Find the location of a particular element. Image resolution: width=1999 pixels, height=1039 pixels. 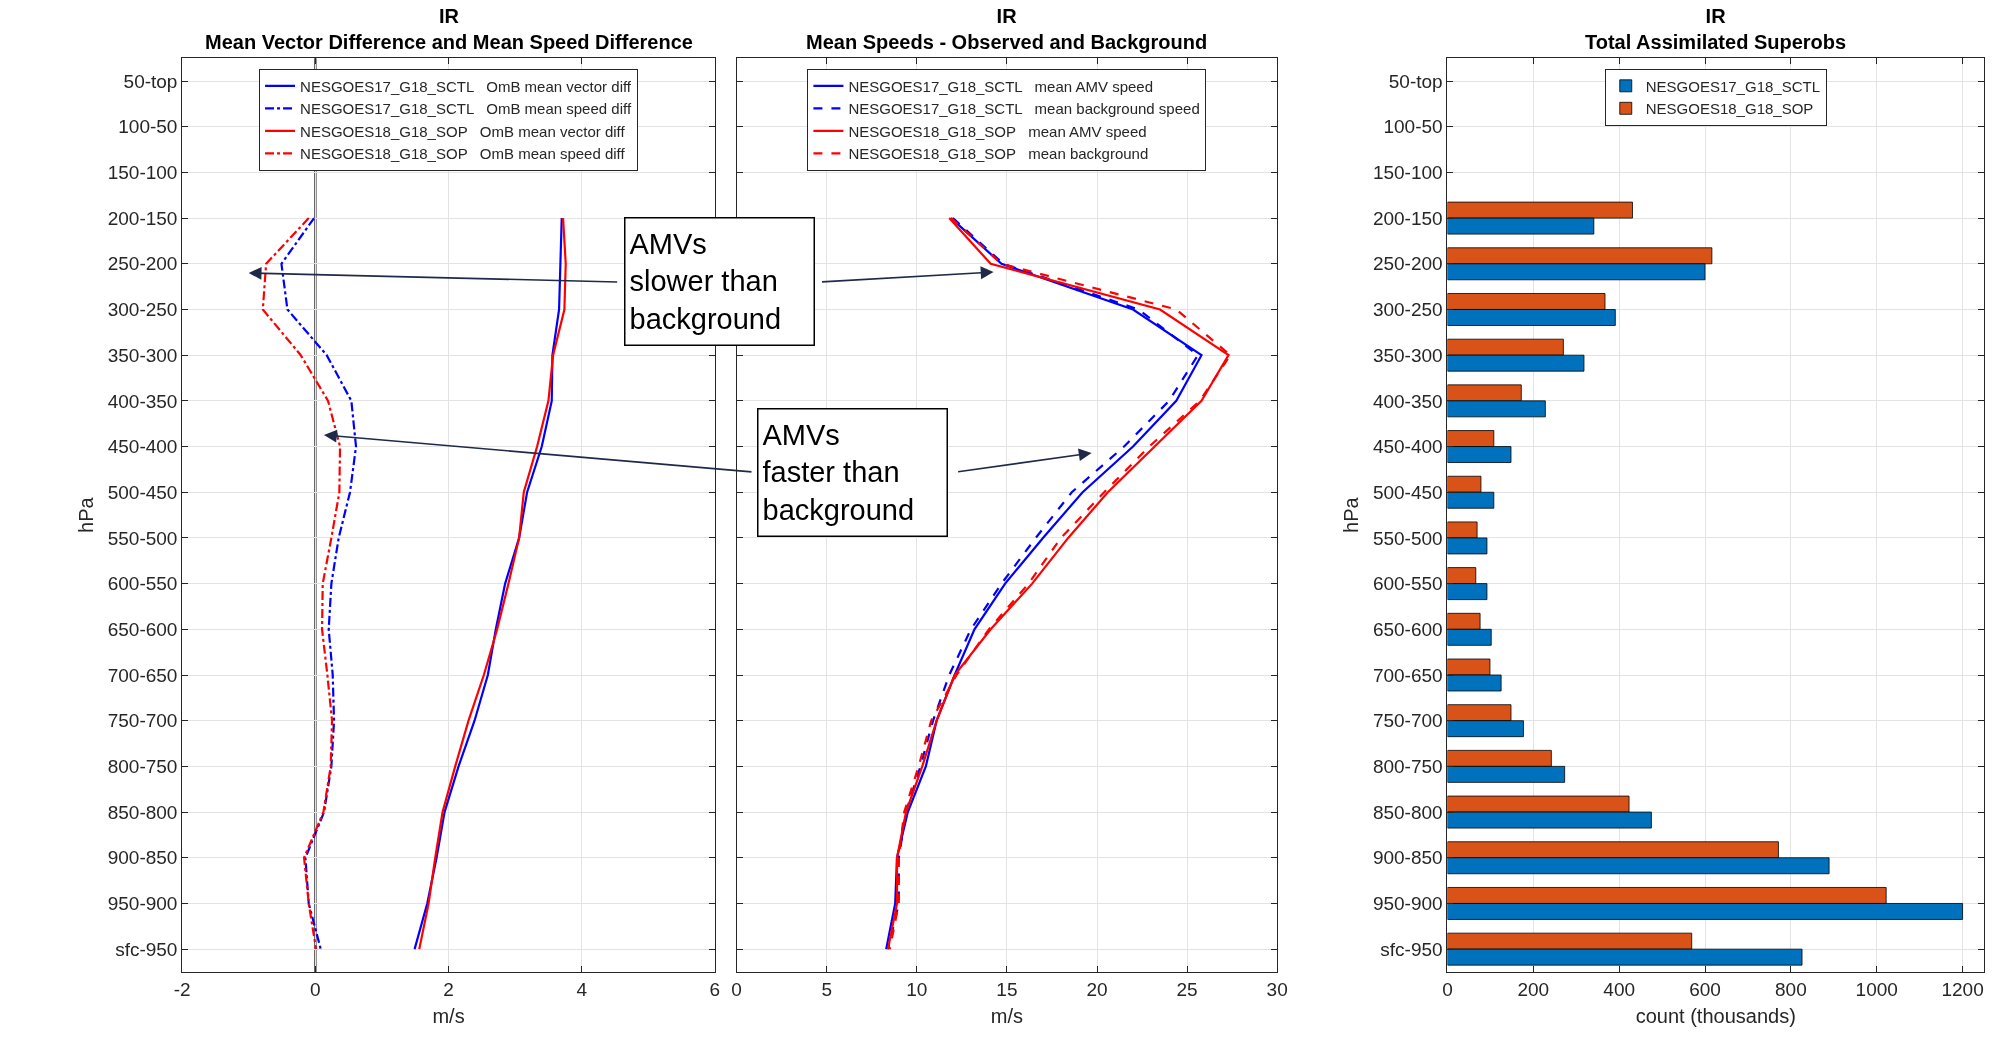

x-tick-label: 6 is located at coordinates (715, 989).